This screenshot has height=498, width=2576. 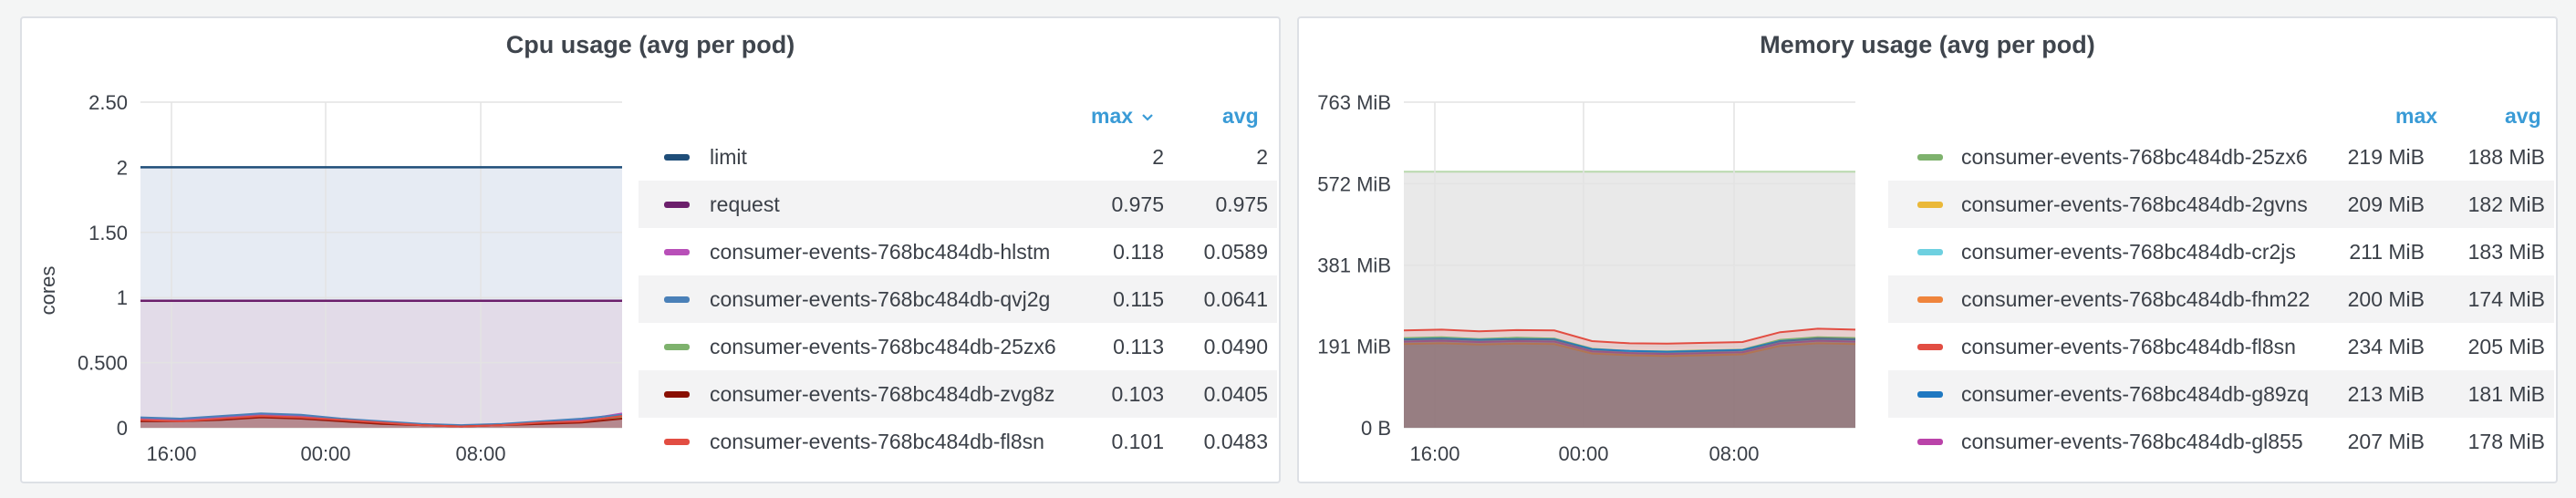 I want to click on legend-avg-value: 0.0589, so click(x=1235, y=252).